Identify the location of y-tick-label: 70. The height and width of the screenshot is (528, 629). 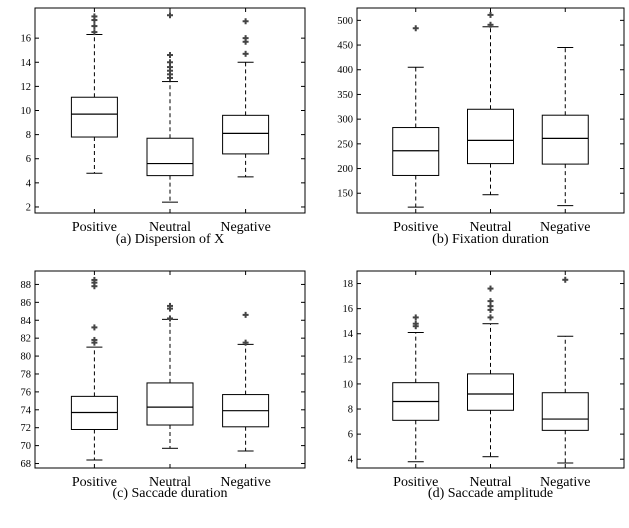
(26, 446).